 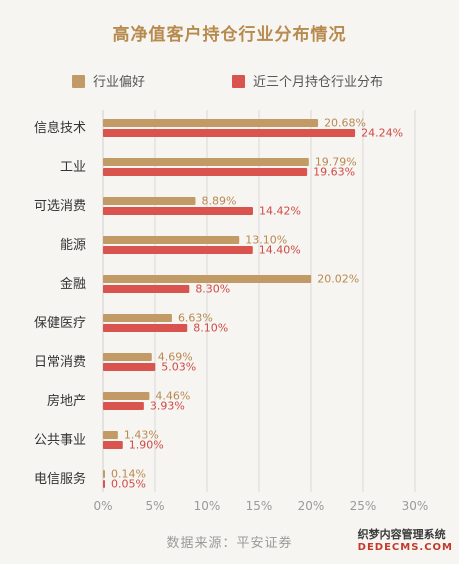 What do you see at coordinates (345, 123) in the screenshot?
I see `data-label-preference: 20.68%` at bounding box center [345, 123].